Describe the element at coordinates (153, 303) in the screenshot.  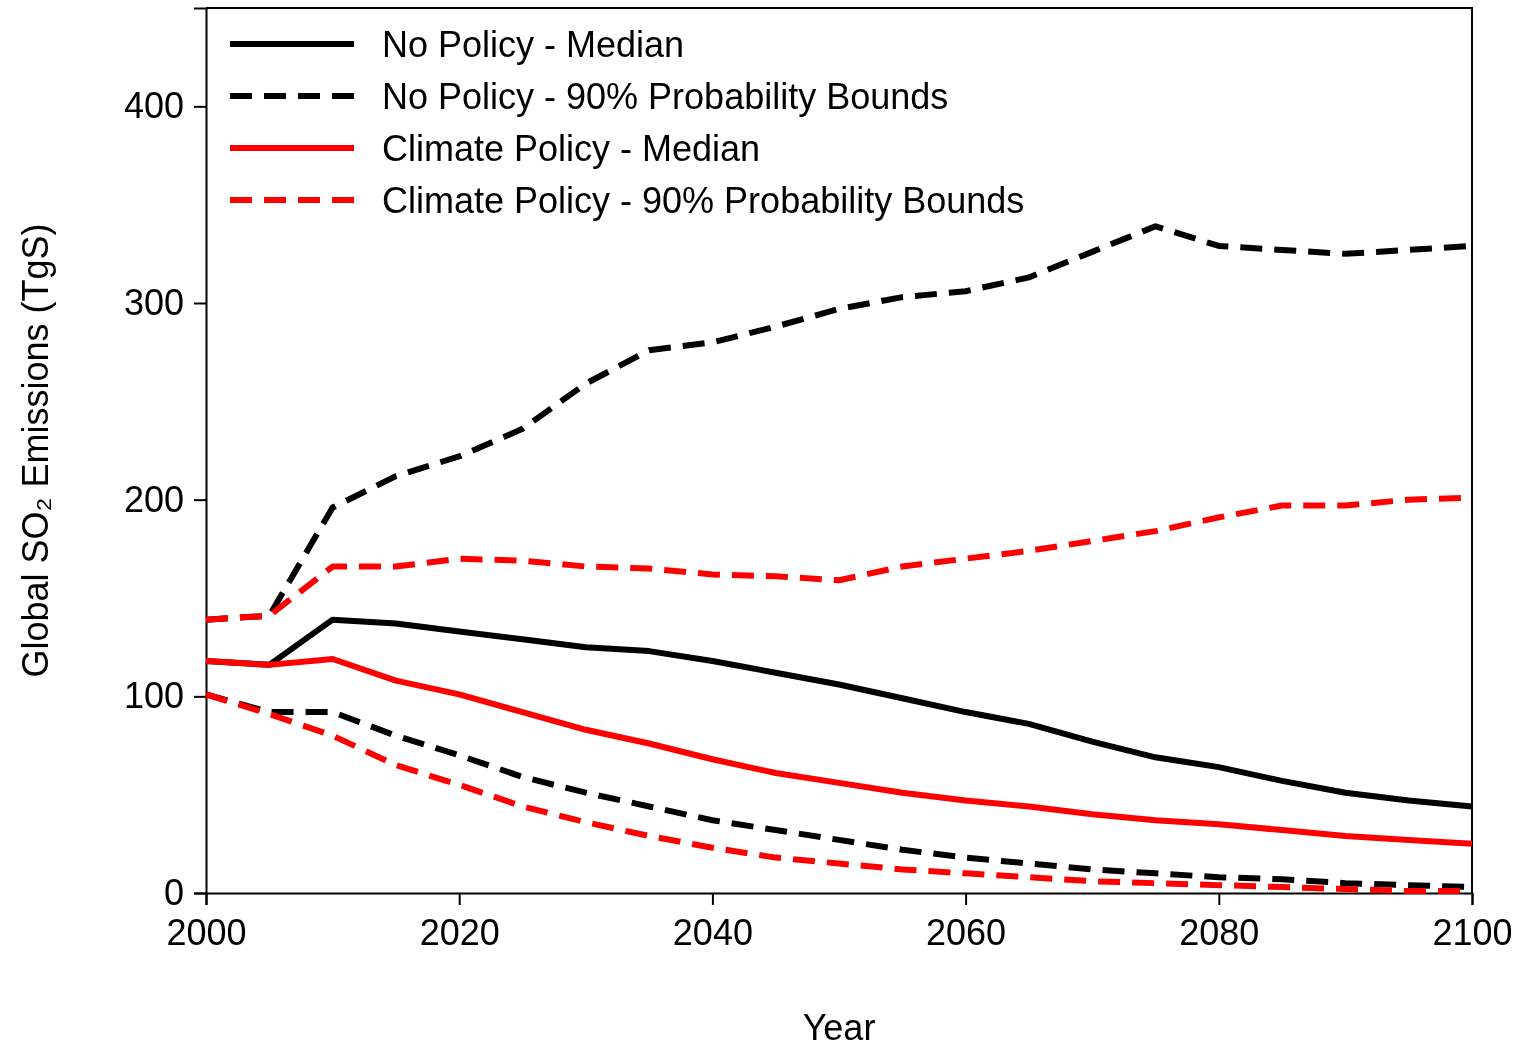
I see `y-tick-label: 300` at that location.